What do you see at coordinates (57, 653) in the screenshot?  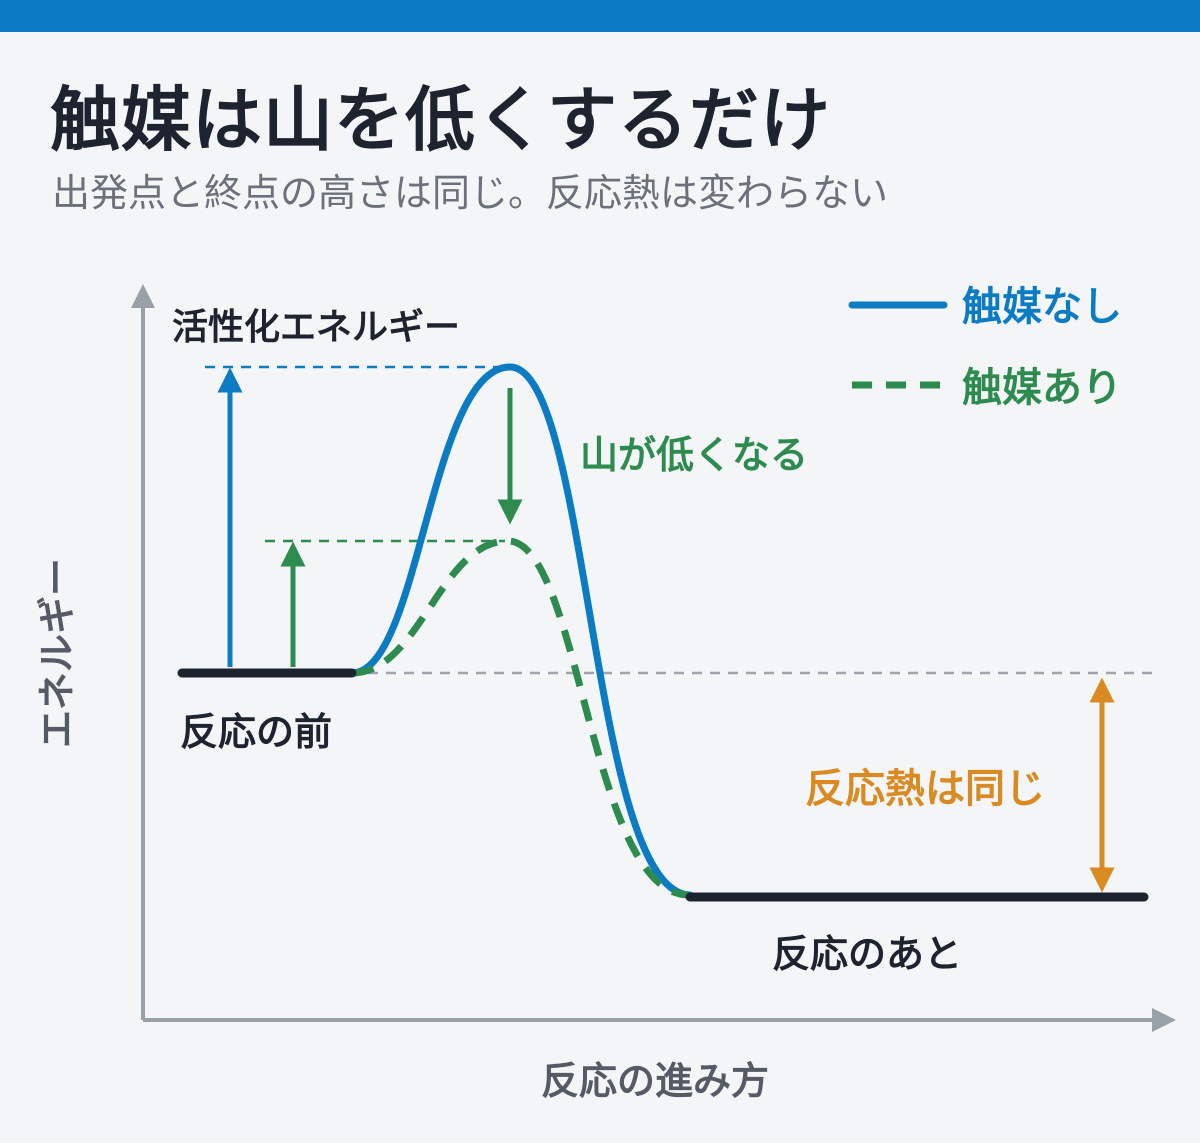 I see `y-axis-label: エネルギー` at bounding box center [57, 653].